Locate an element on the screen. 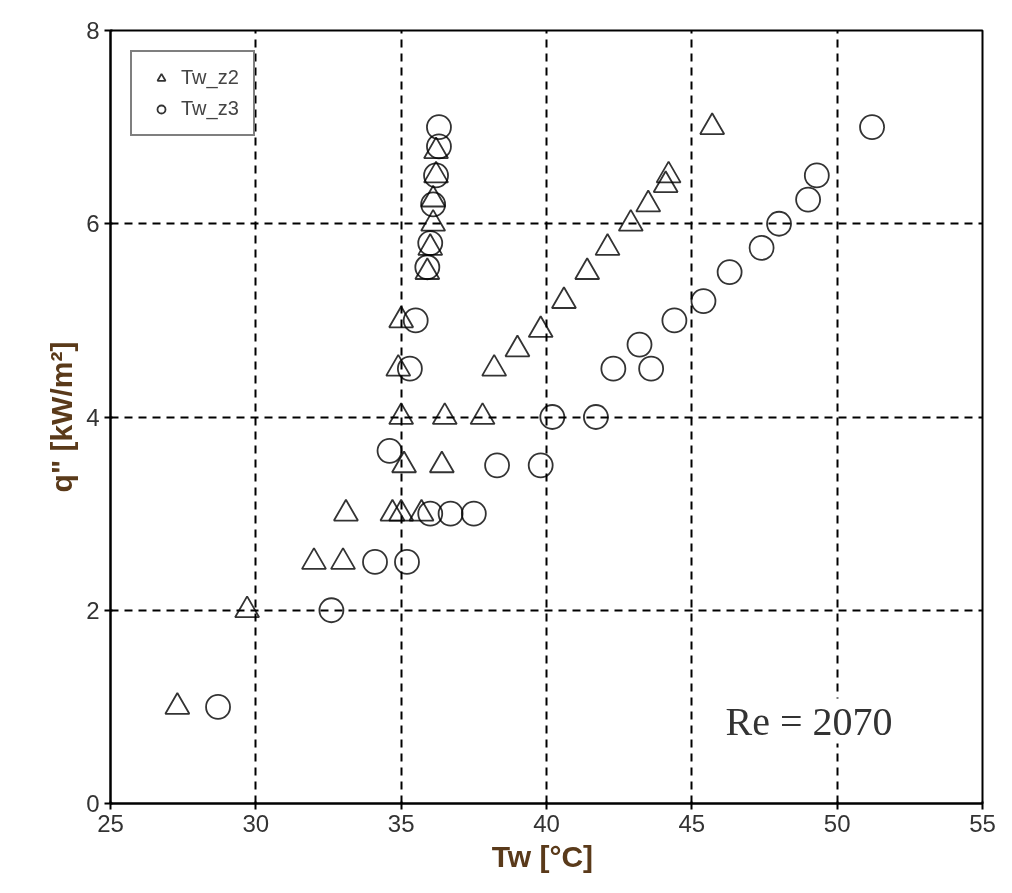 This screenshot has width=1012, height=893. x-tick-label: 50 is located at coordinates (837, 823).